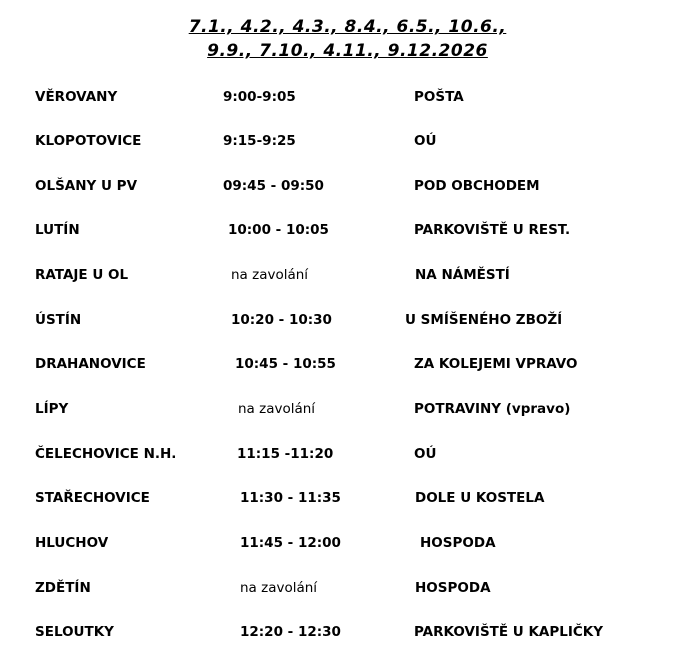 The image size is (685, 661). Describe the element at coordinates (285, 454) in the screenshot. I see `stop-time: 11:15 -11:20` at that location.